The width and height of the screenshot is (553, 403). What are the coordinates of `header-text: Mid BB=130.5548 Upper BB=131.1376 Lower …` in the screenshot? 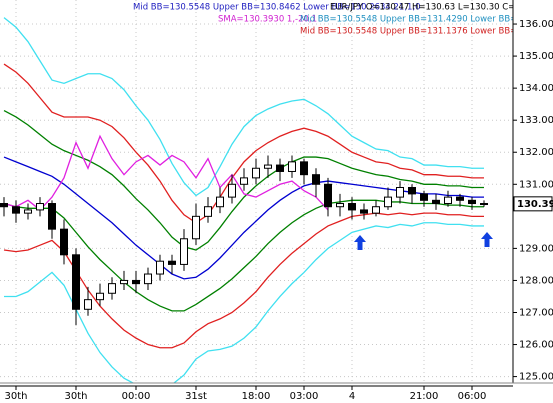 It's located at (426, 32).